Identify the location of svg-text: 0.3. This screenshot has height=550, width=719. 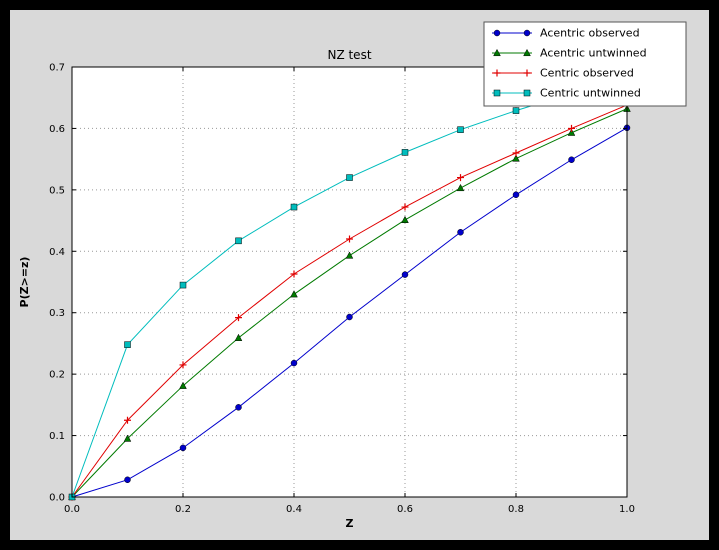
(57, 313).